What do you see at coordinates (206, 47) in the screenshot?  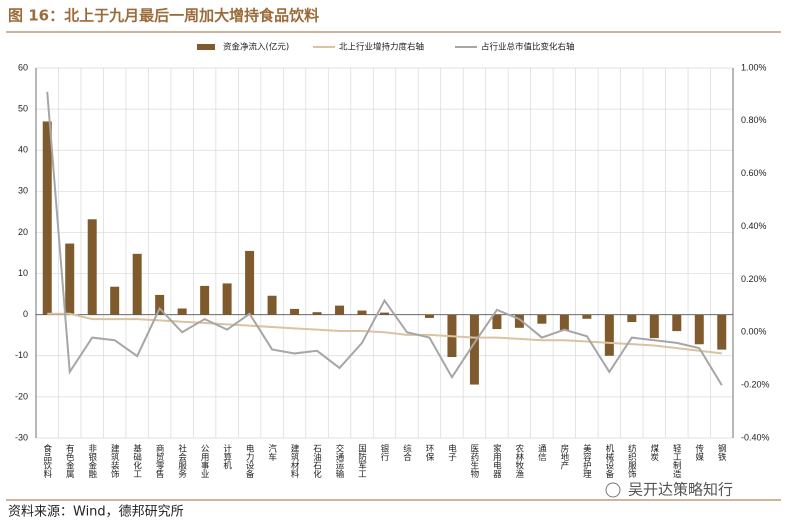 I see `legend-swatch` at bounding box center [206, 47].